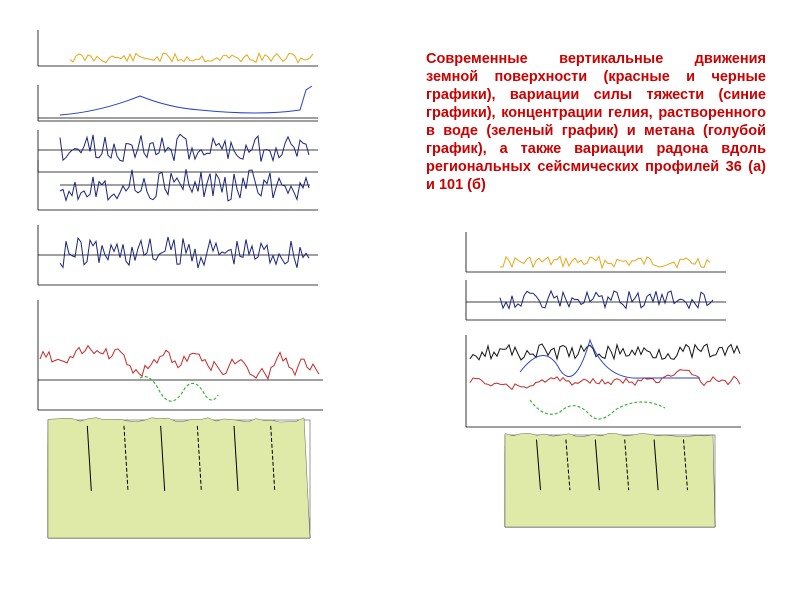 The image size is (800, 600). I want to click on b-helium-line, so click(597, 409).